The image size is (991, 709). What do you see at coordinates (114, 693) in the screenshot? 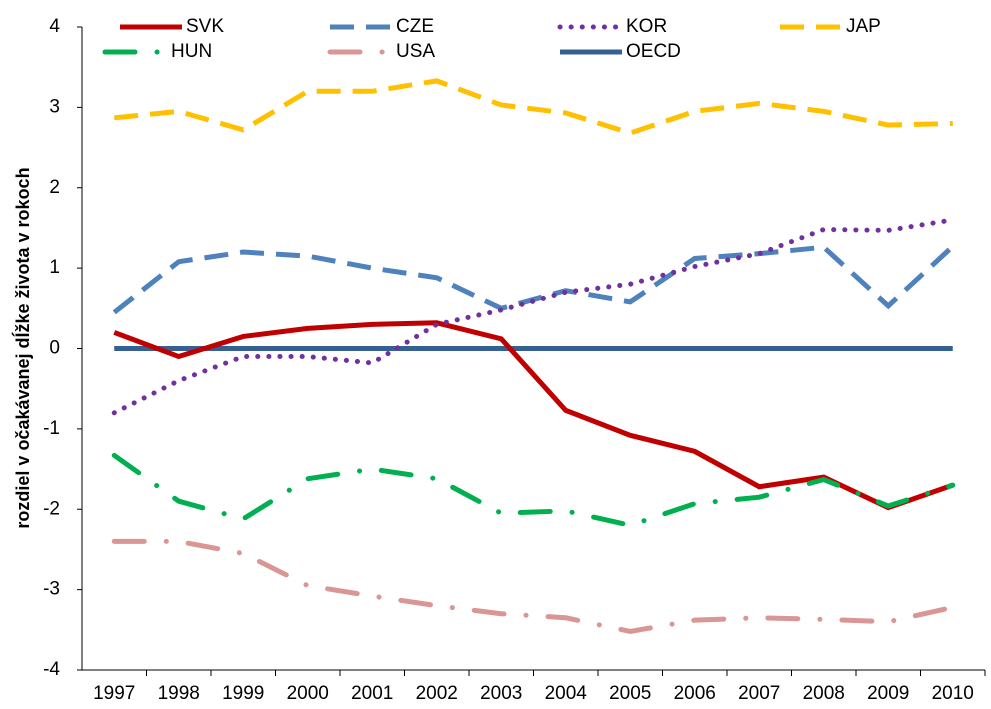
I see `x-tick-label: 1997` at bounding box center [114, 693].